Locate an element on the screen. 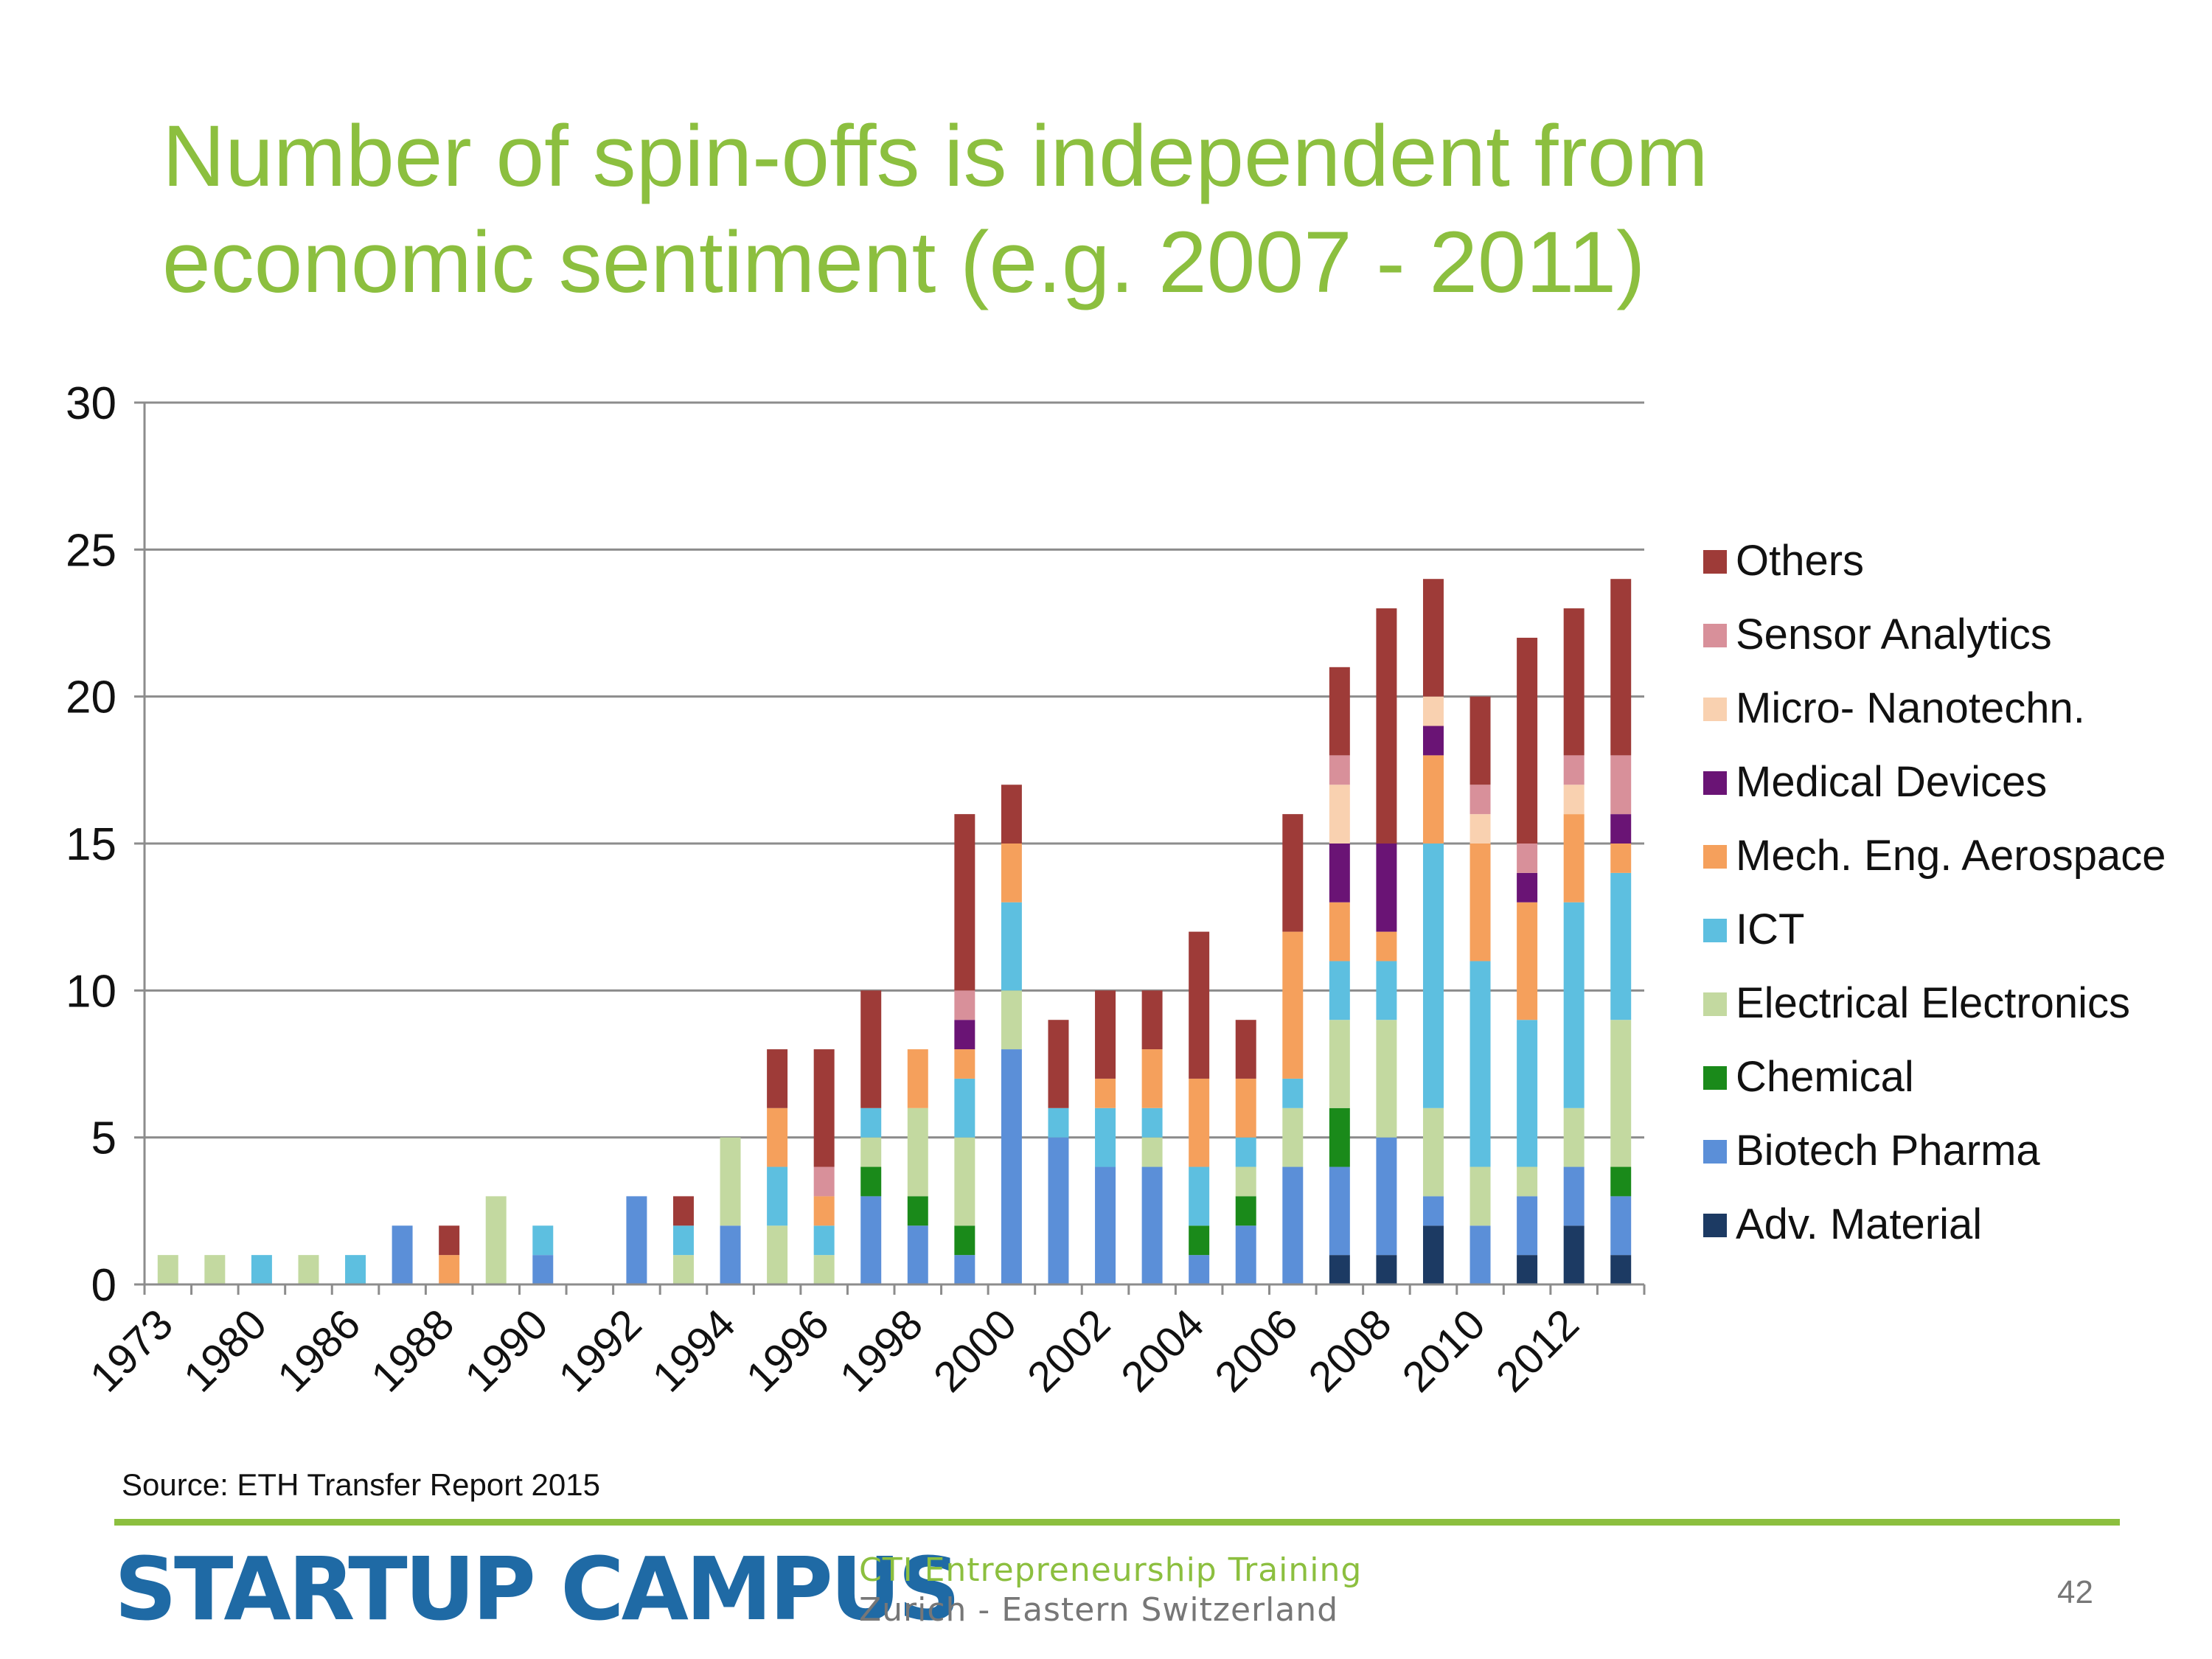  y-tick-label: 5 is located at coordinates (103, 1138).